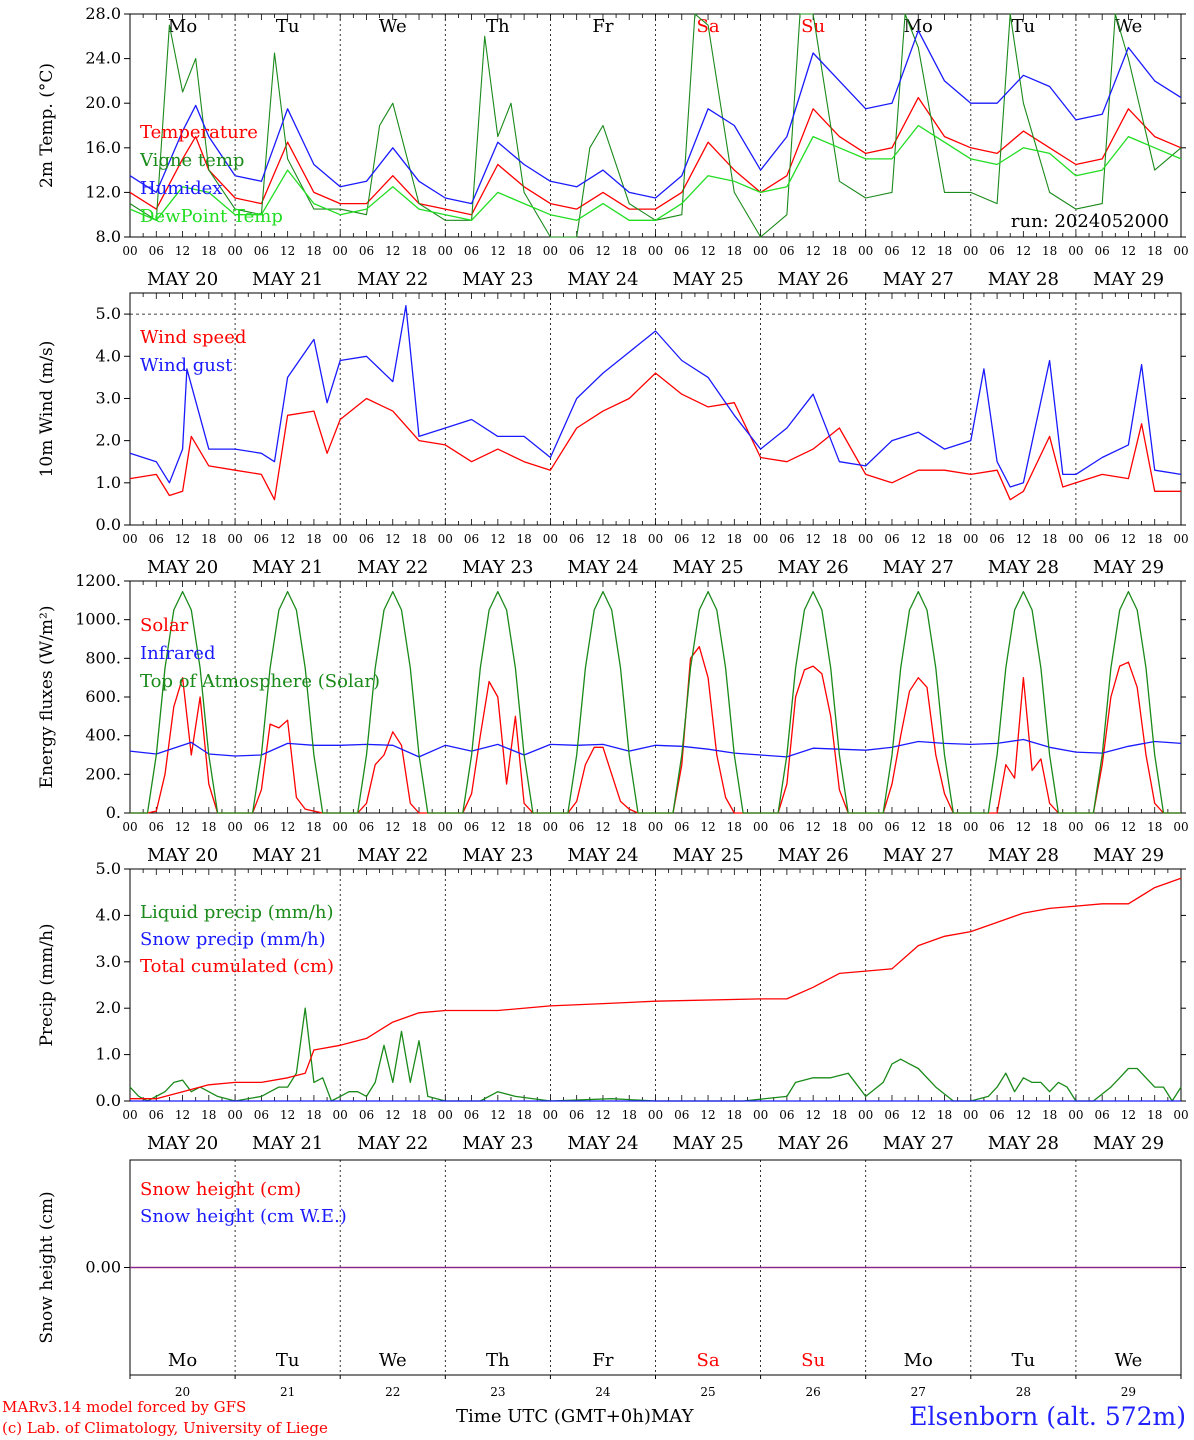 The image size is (1194, 1440). I want to click on panel1-date-label: MAY 20, so click(182, 279).